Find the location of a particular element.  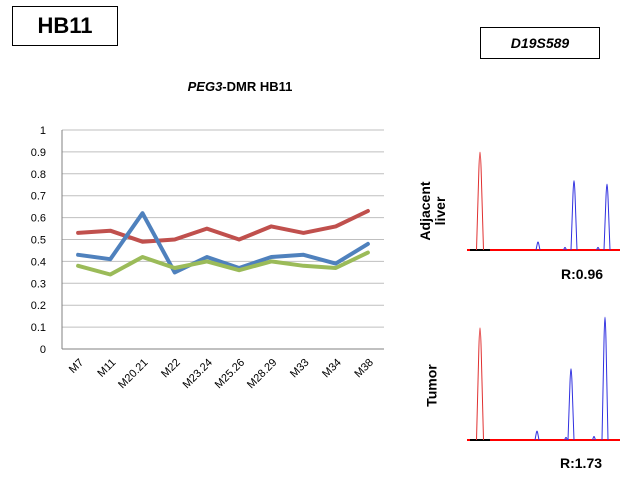

y-tick-label: 0 is located at coordinates (43, 350).